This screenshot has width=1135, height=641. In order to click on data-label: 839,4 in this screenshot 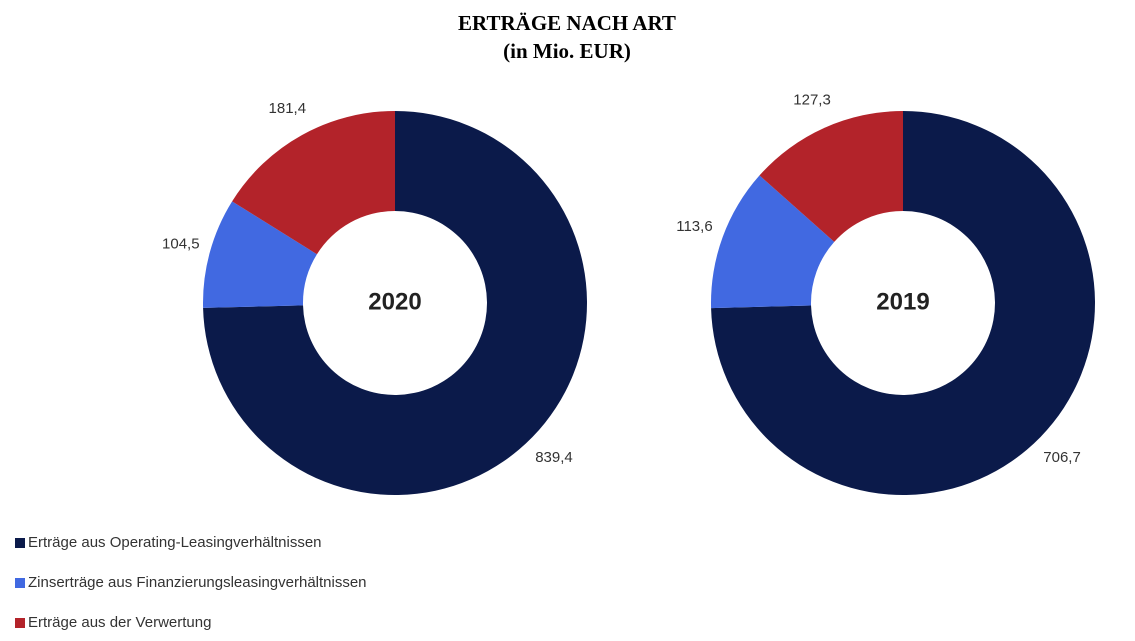, I will do `click(554, 457)`.